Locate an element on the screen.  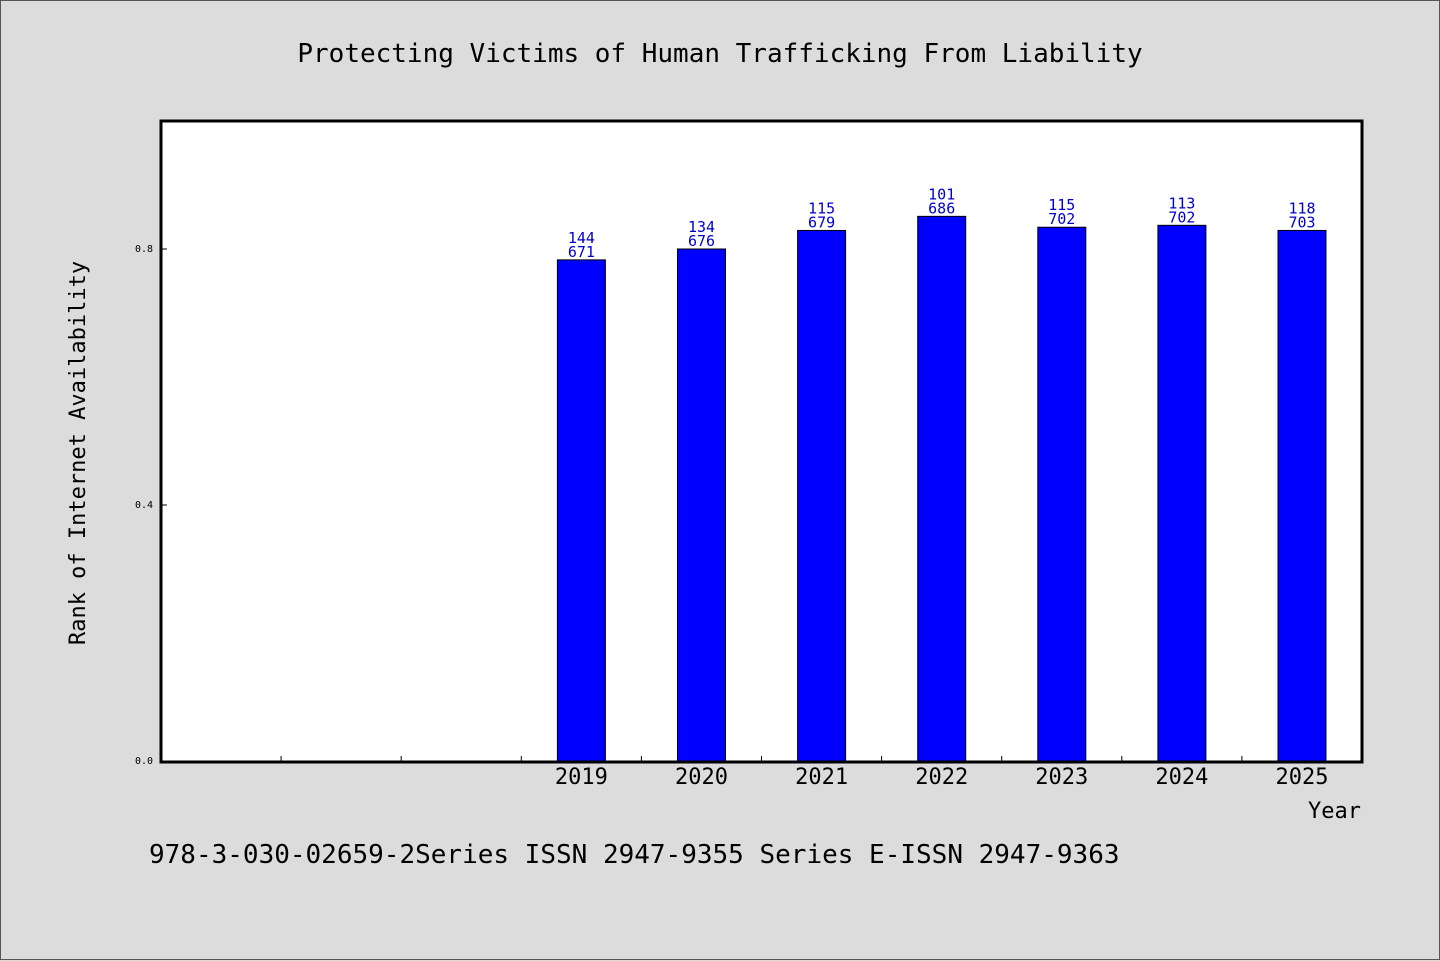
bar-2022 is located at coordinates (942, 488).